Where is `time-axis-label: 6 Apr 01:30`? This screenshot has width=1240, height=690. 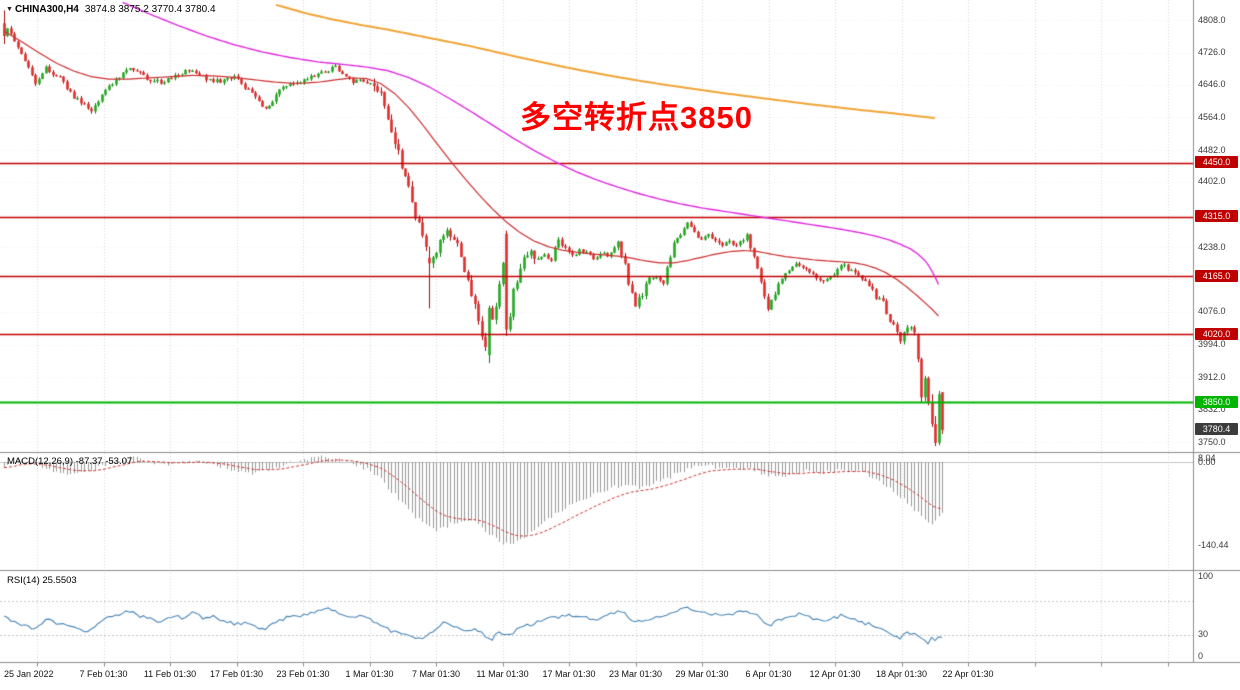
time-axis-label: 6 Apr 01:30 is located at coordinates (768, 674).